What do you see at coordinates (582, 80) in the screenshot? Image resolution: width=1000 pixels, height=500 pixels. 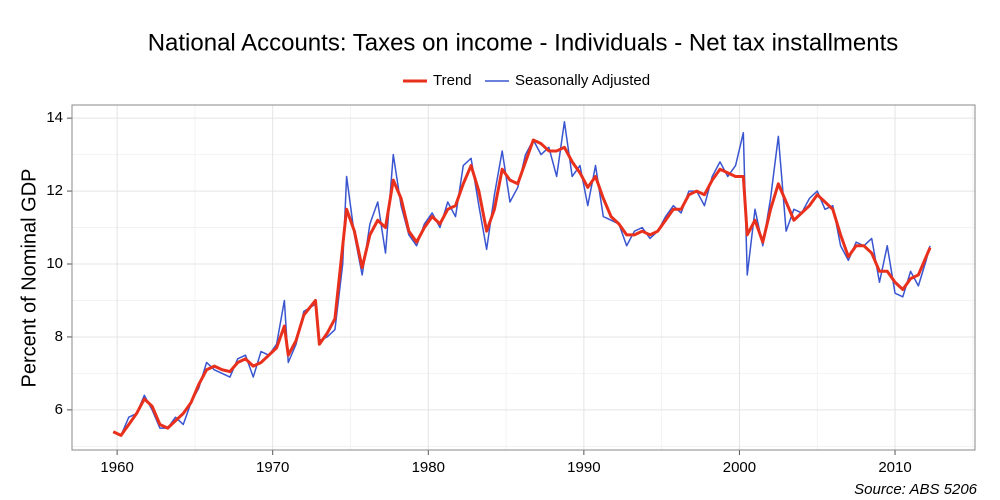 I see `legend-label: Seasonally Adjusted` at bounding box center [582, 80].